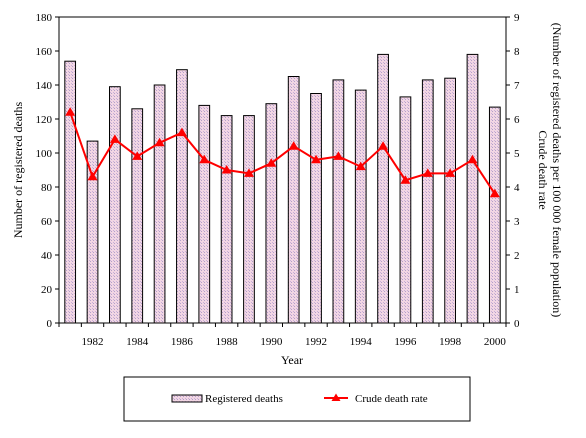 Image resolution: width=586 pixels, height=438 pixels. I want to click on rate-point-2000, so click(494, 193).